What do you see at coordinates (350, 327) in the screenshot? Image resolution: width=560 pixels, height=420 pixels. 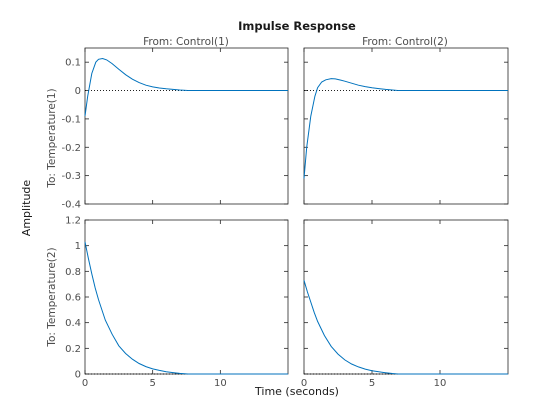 I see `response-curve-r2c2` at bounding box center [350, 327].